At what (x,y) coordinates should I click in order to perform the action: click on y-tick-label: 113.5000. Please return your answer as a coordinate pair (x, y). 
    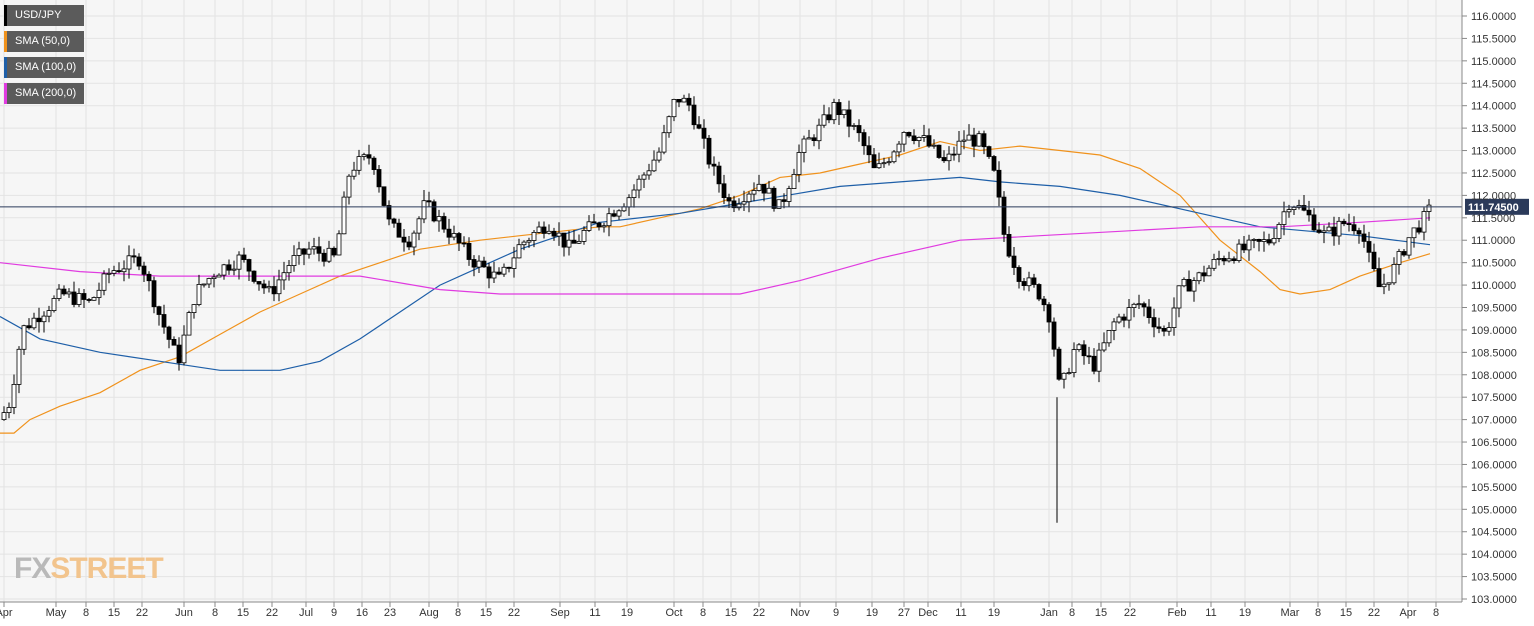
    Looking at the image, I should click on (1493, 129).